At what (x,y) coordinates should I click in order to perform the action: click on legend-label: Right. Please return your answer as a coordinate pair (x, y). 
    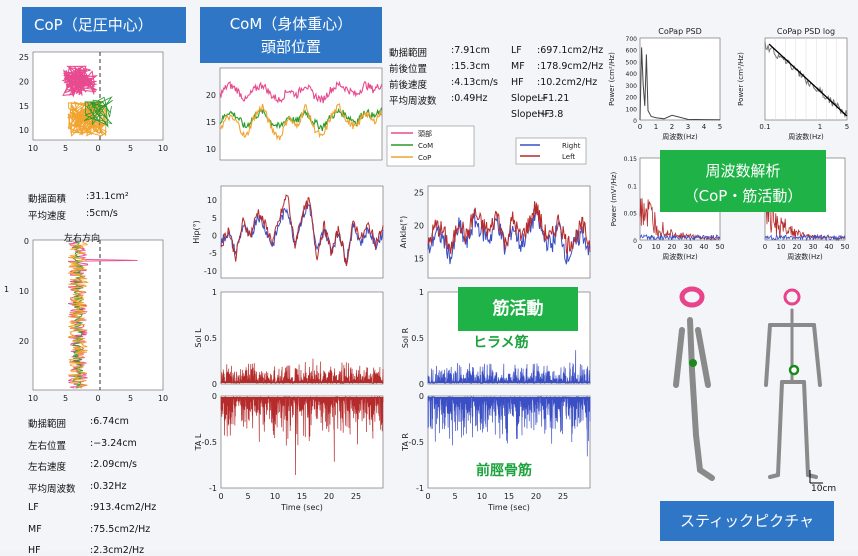
    Looking at the image, I should click on (571, 146).